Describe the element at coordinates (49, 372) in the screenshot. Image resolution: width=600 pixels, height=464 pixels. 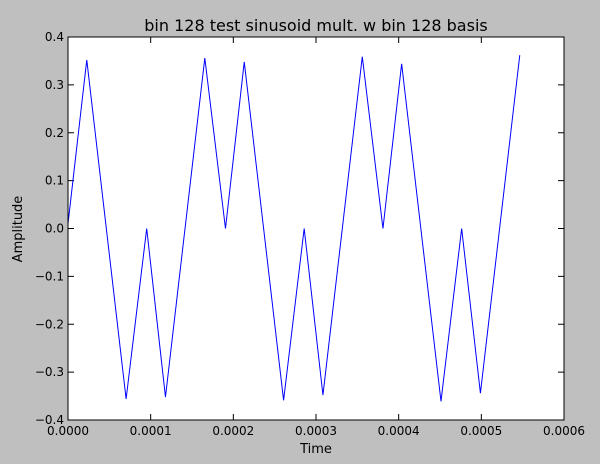
I see `y-tick-label: −0.3` at that location.